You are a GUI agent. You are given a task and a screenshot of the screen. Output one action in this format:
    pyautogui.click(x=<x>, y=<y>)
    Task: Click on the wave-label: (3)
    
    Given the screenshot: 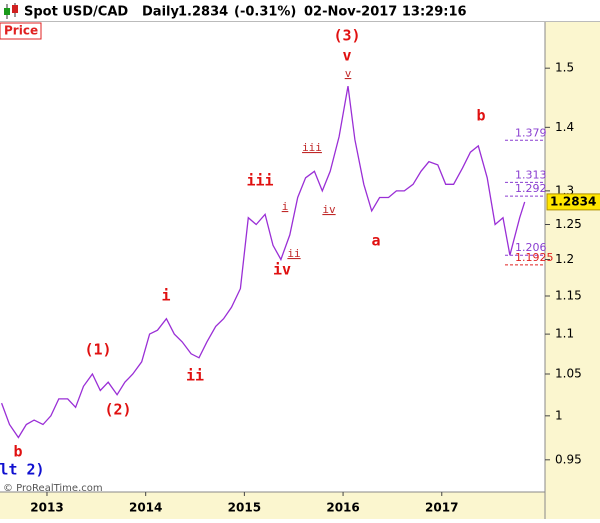 What is the action you would take?
    pyautogui.click(x=346, y=36)
    